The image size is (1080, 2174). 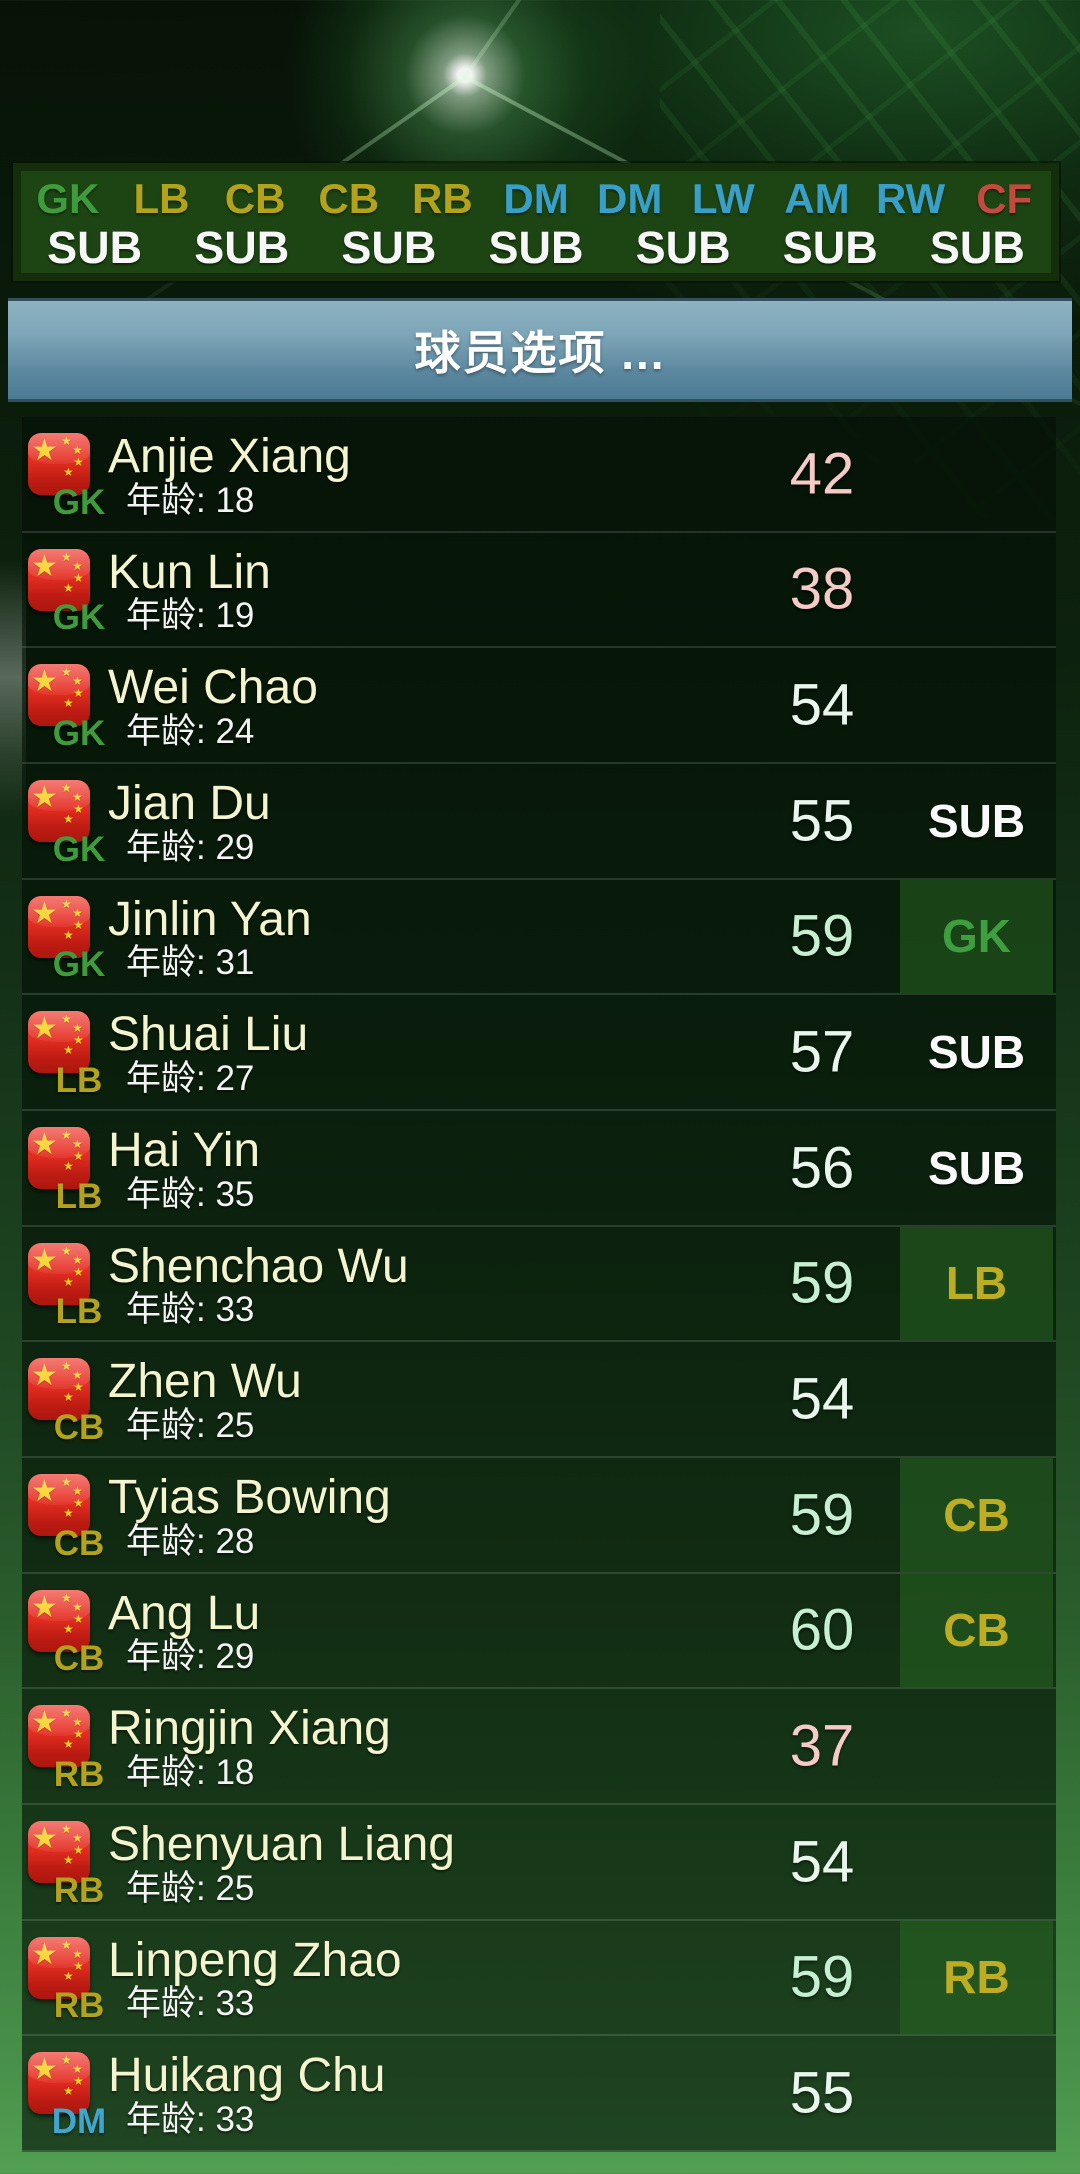 I want to click on player-position-label: CB, so click(x=79, y=1427).